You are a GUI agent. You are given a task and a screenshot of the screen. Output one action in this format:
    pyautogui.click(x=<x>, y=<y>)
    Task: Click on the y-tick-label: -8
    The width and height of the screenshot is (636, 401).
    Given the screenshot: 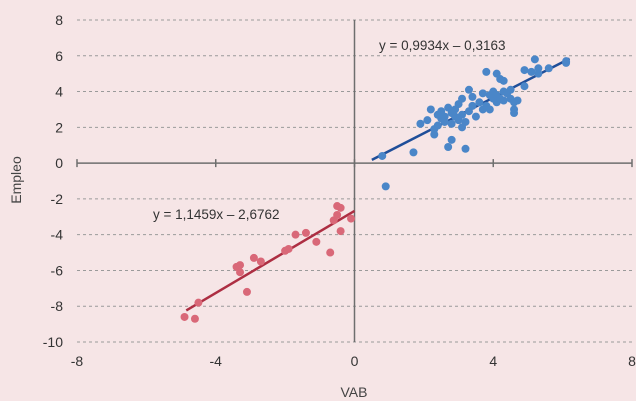 What is the action you would take?
    pyautogui.click(x=57, y=306)
    